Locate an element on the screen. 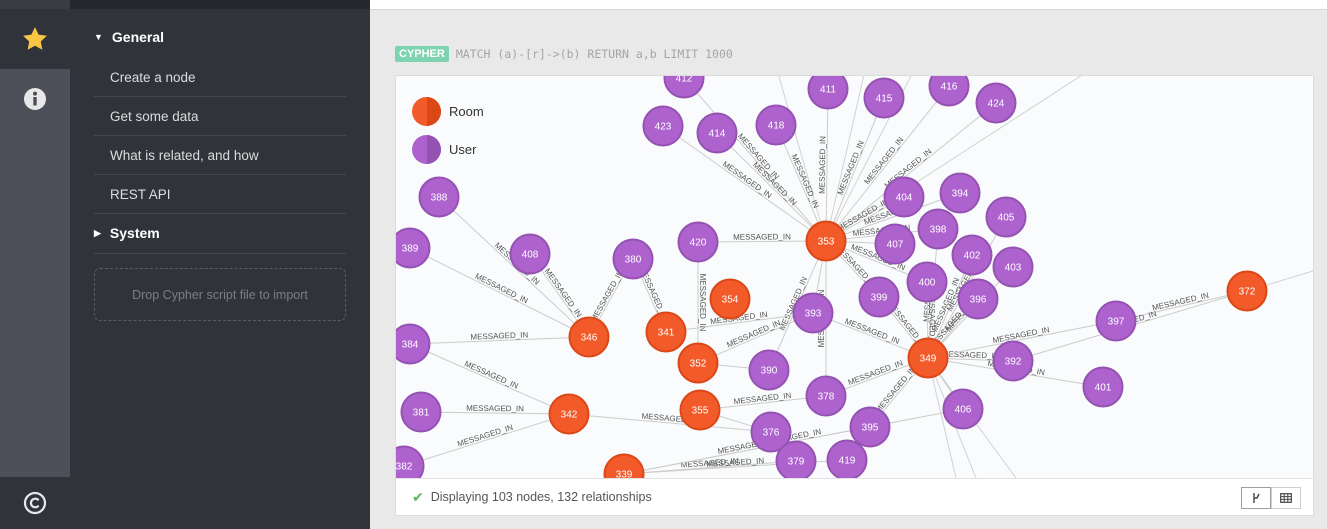  table-view-button is located at coordinates (1286, 498).